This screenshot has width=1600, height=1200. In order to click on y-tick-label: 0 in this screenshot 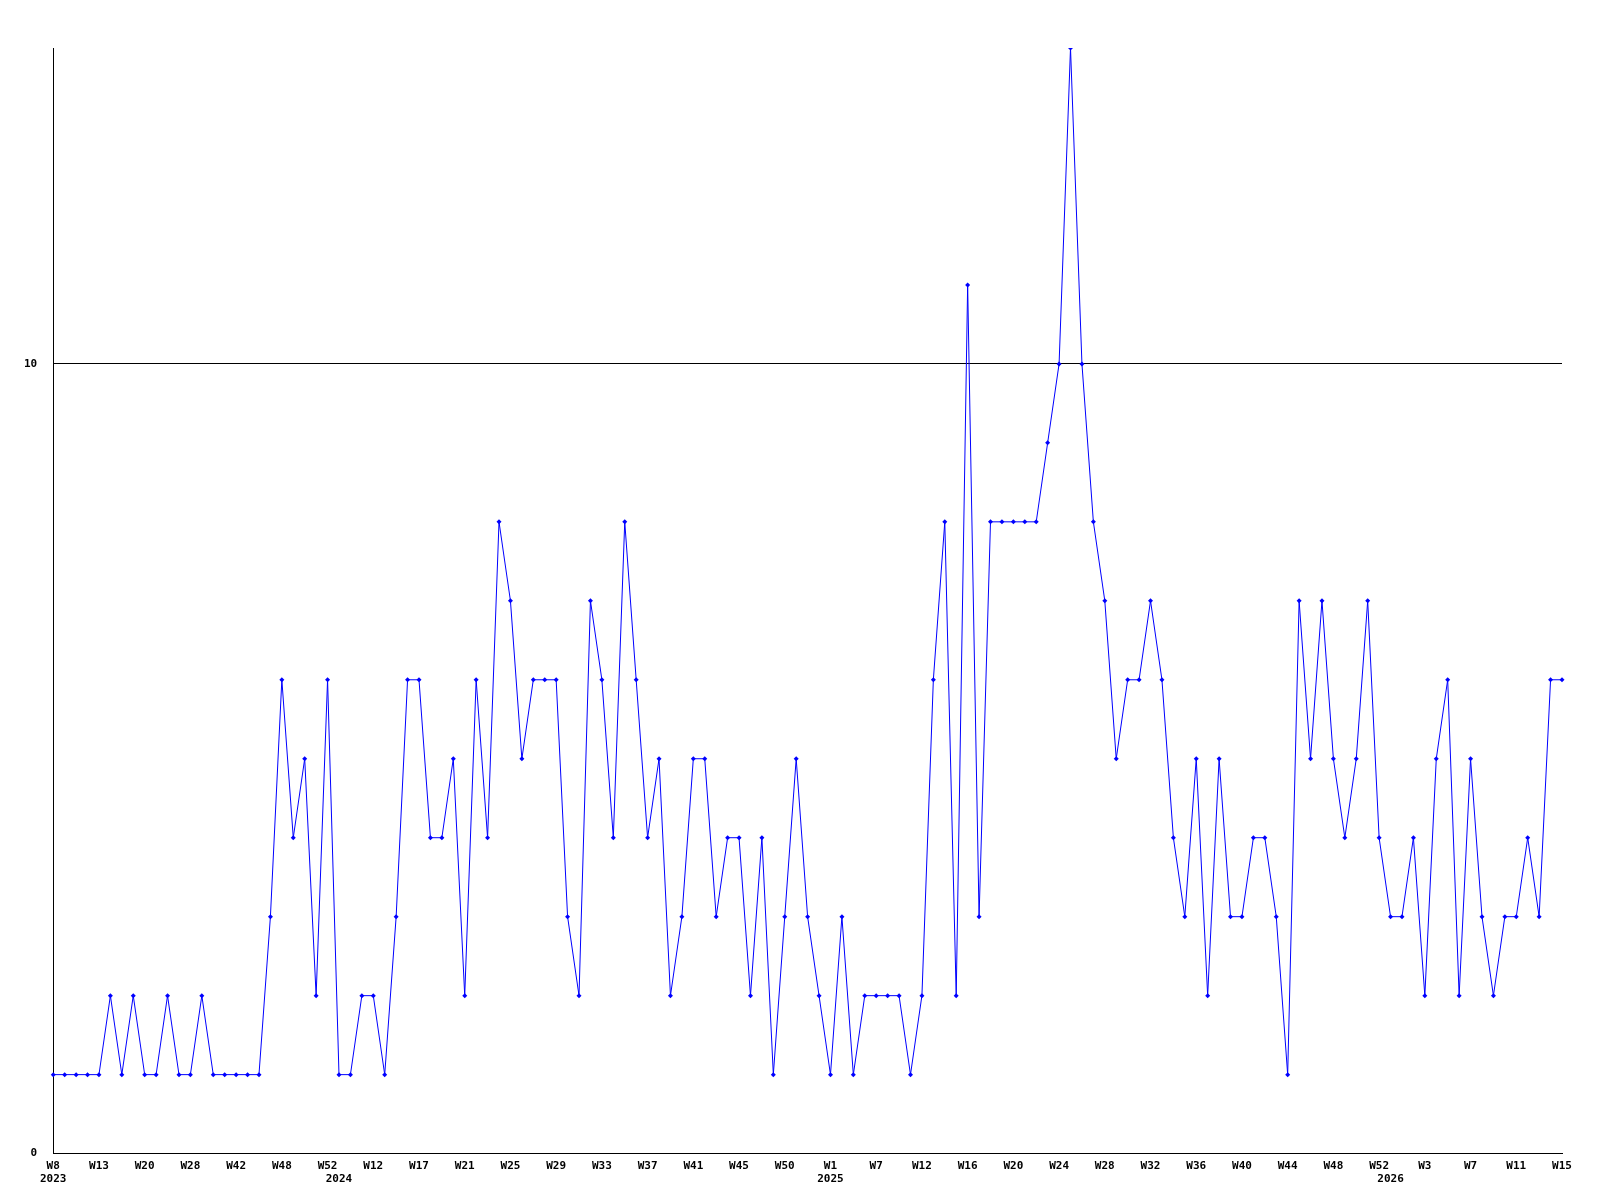, I will do `click(34, 1153)`.